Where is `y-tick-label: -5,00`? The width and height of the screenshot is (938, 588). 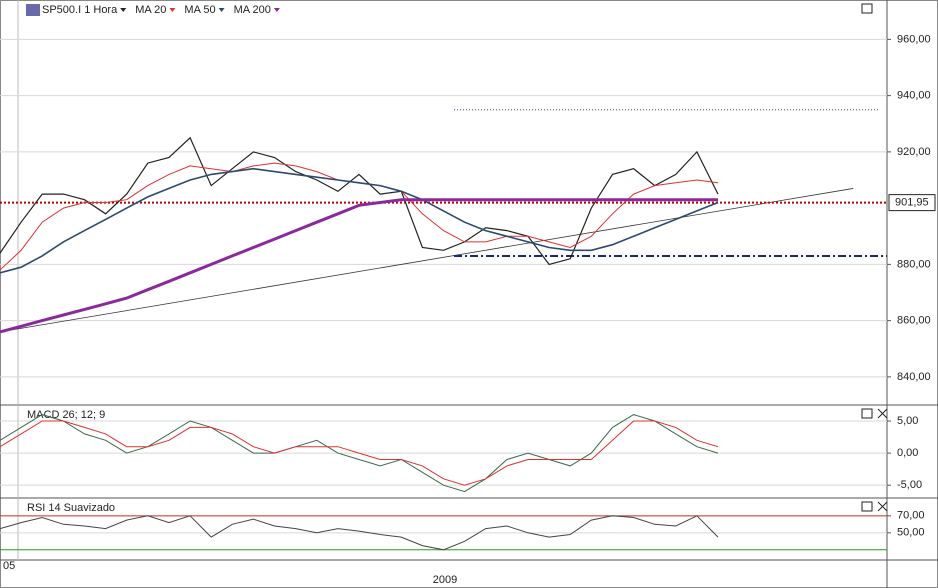
y-tick-label: -5,00 is located at coordinates (909, 485).